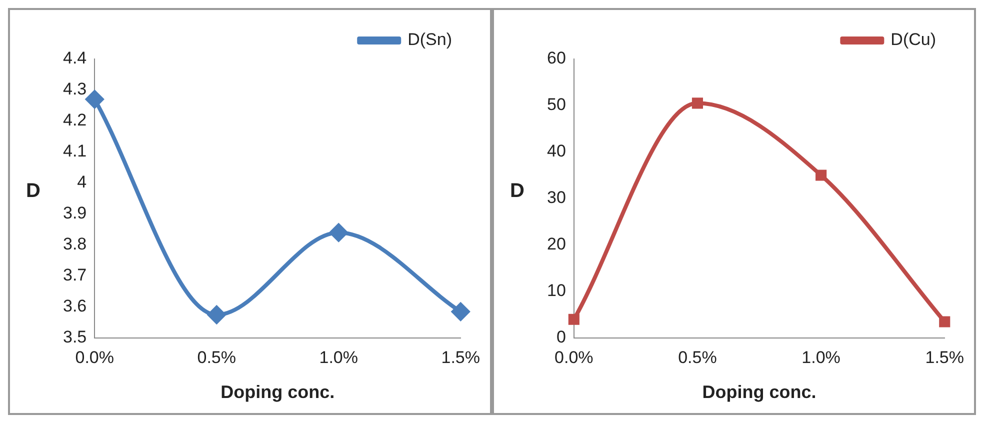 This screenshot has height=421, width=984. Describe the element at coordinates (74, 244) in the screenshot. I see `y-tick-label: 3.8` at that location.